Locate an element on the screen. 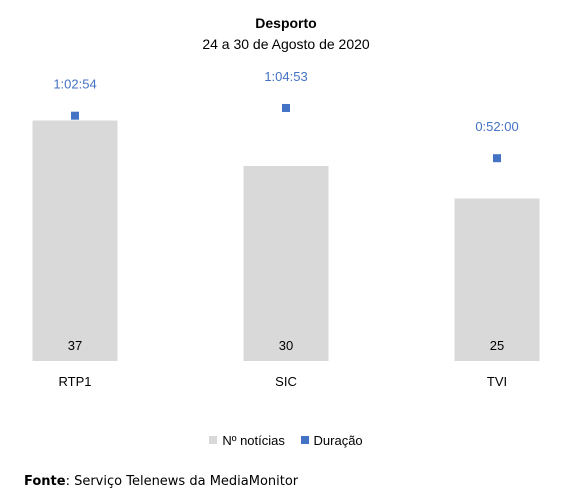  chart-title: Desporto is located at coordinates (285, 23).